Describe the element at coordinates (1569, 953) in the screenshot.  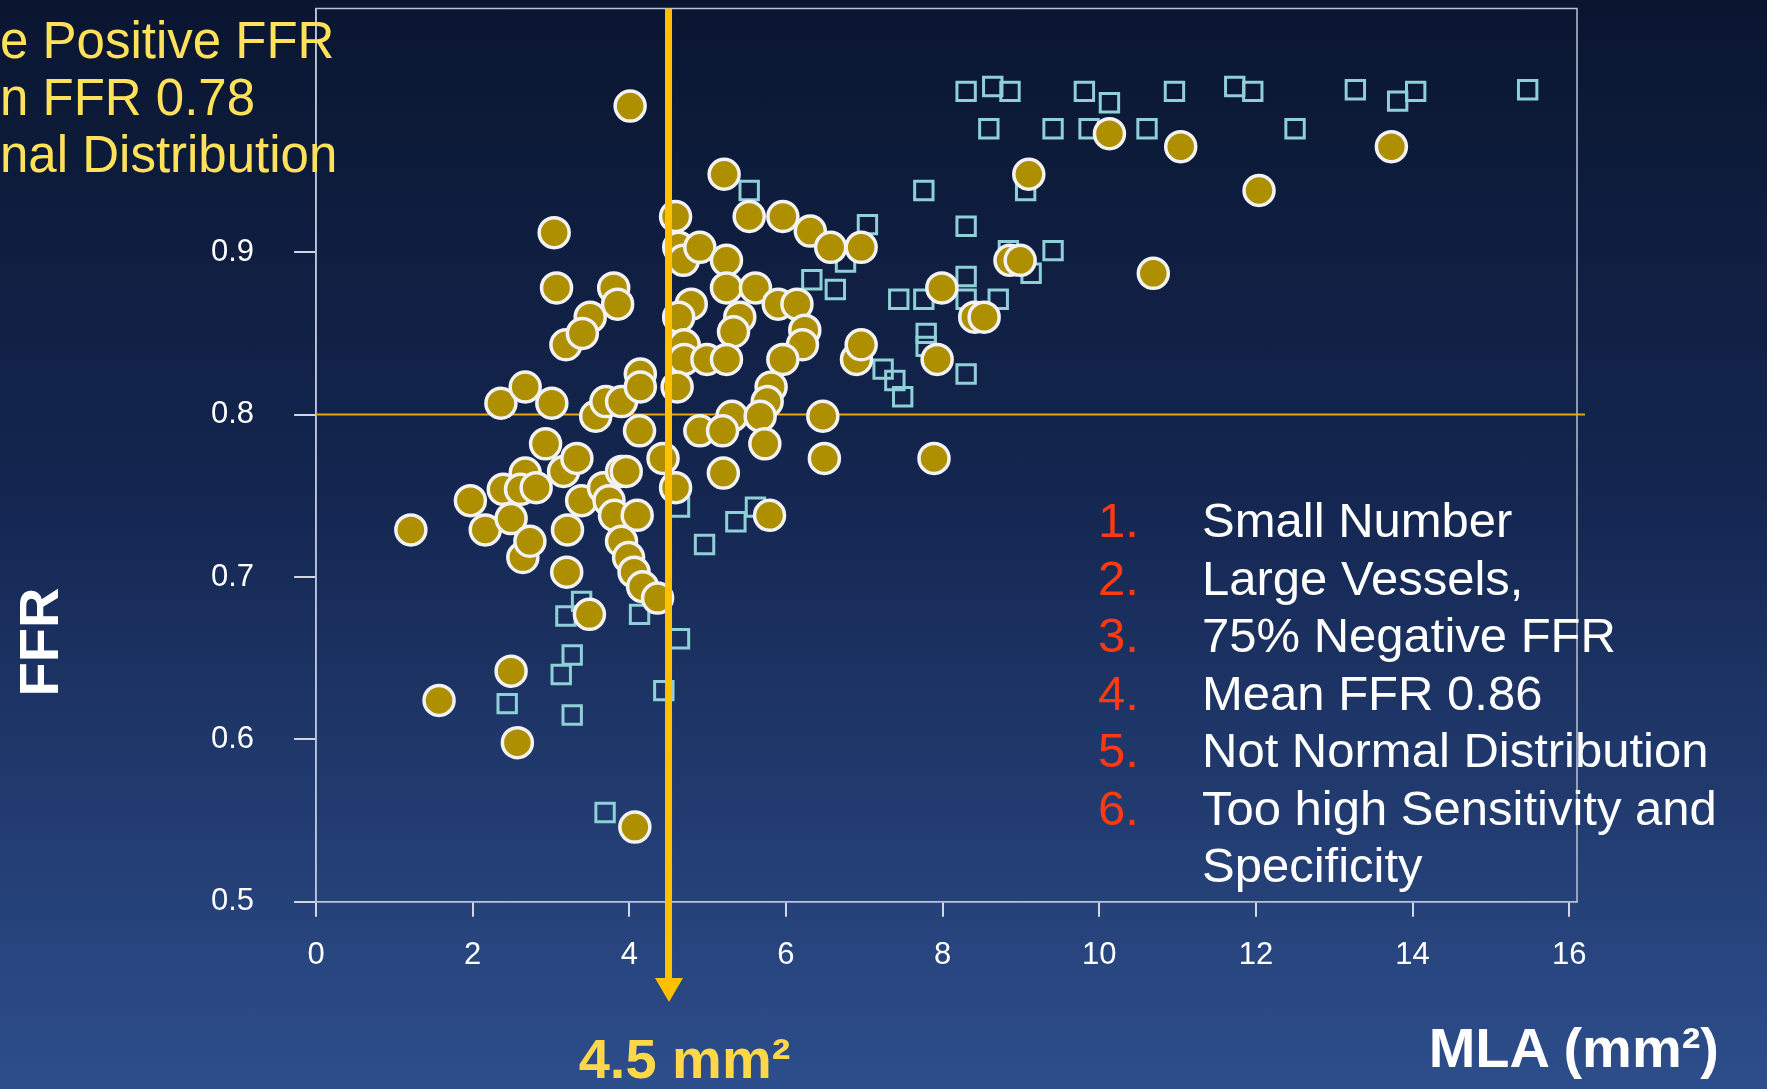
I see `x-tick-label: 16` at that location.